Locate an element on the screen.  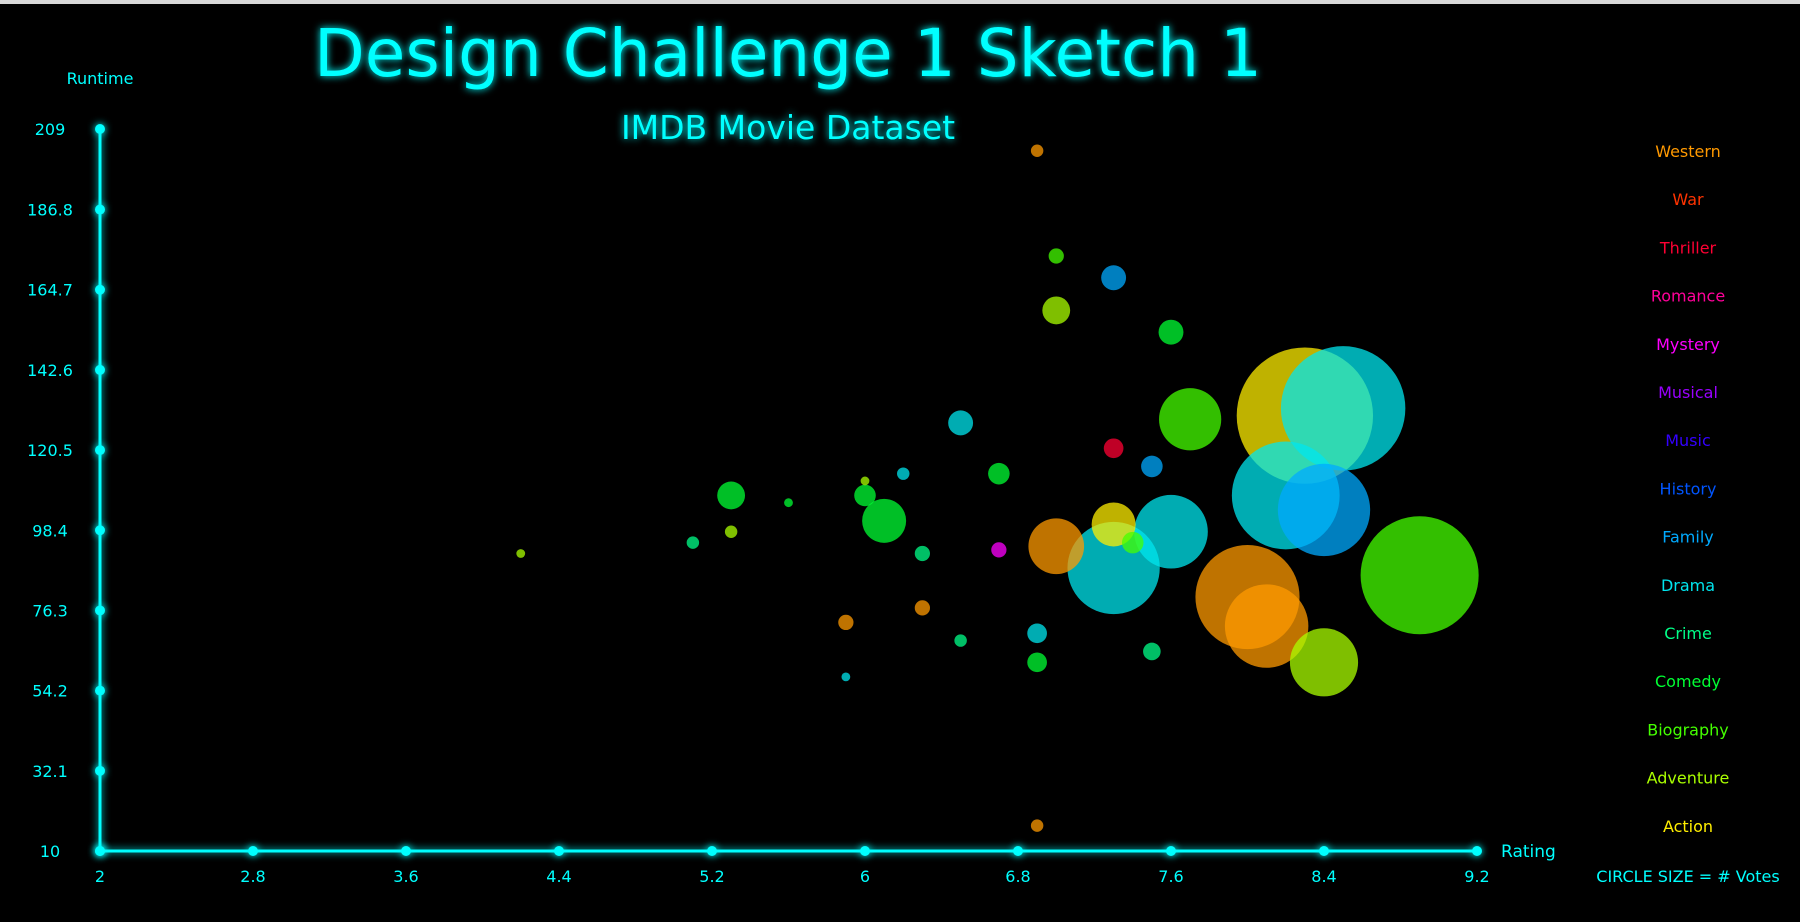
y-tick-label: 10 is located at coordinates (50, 851).